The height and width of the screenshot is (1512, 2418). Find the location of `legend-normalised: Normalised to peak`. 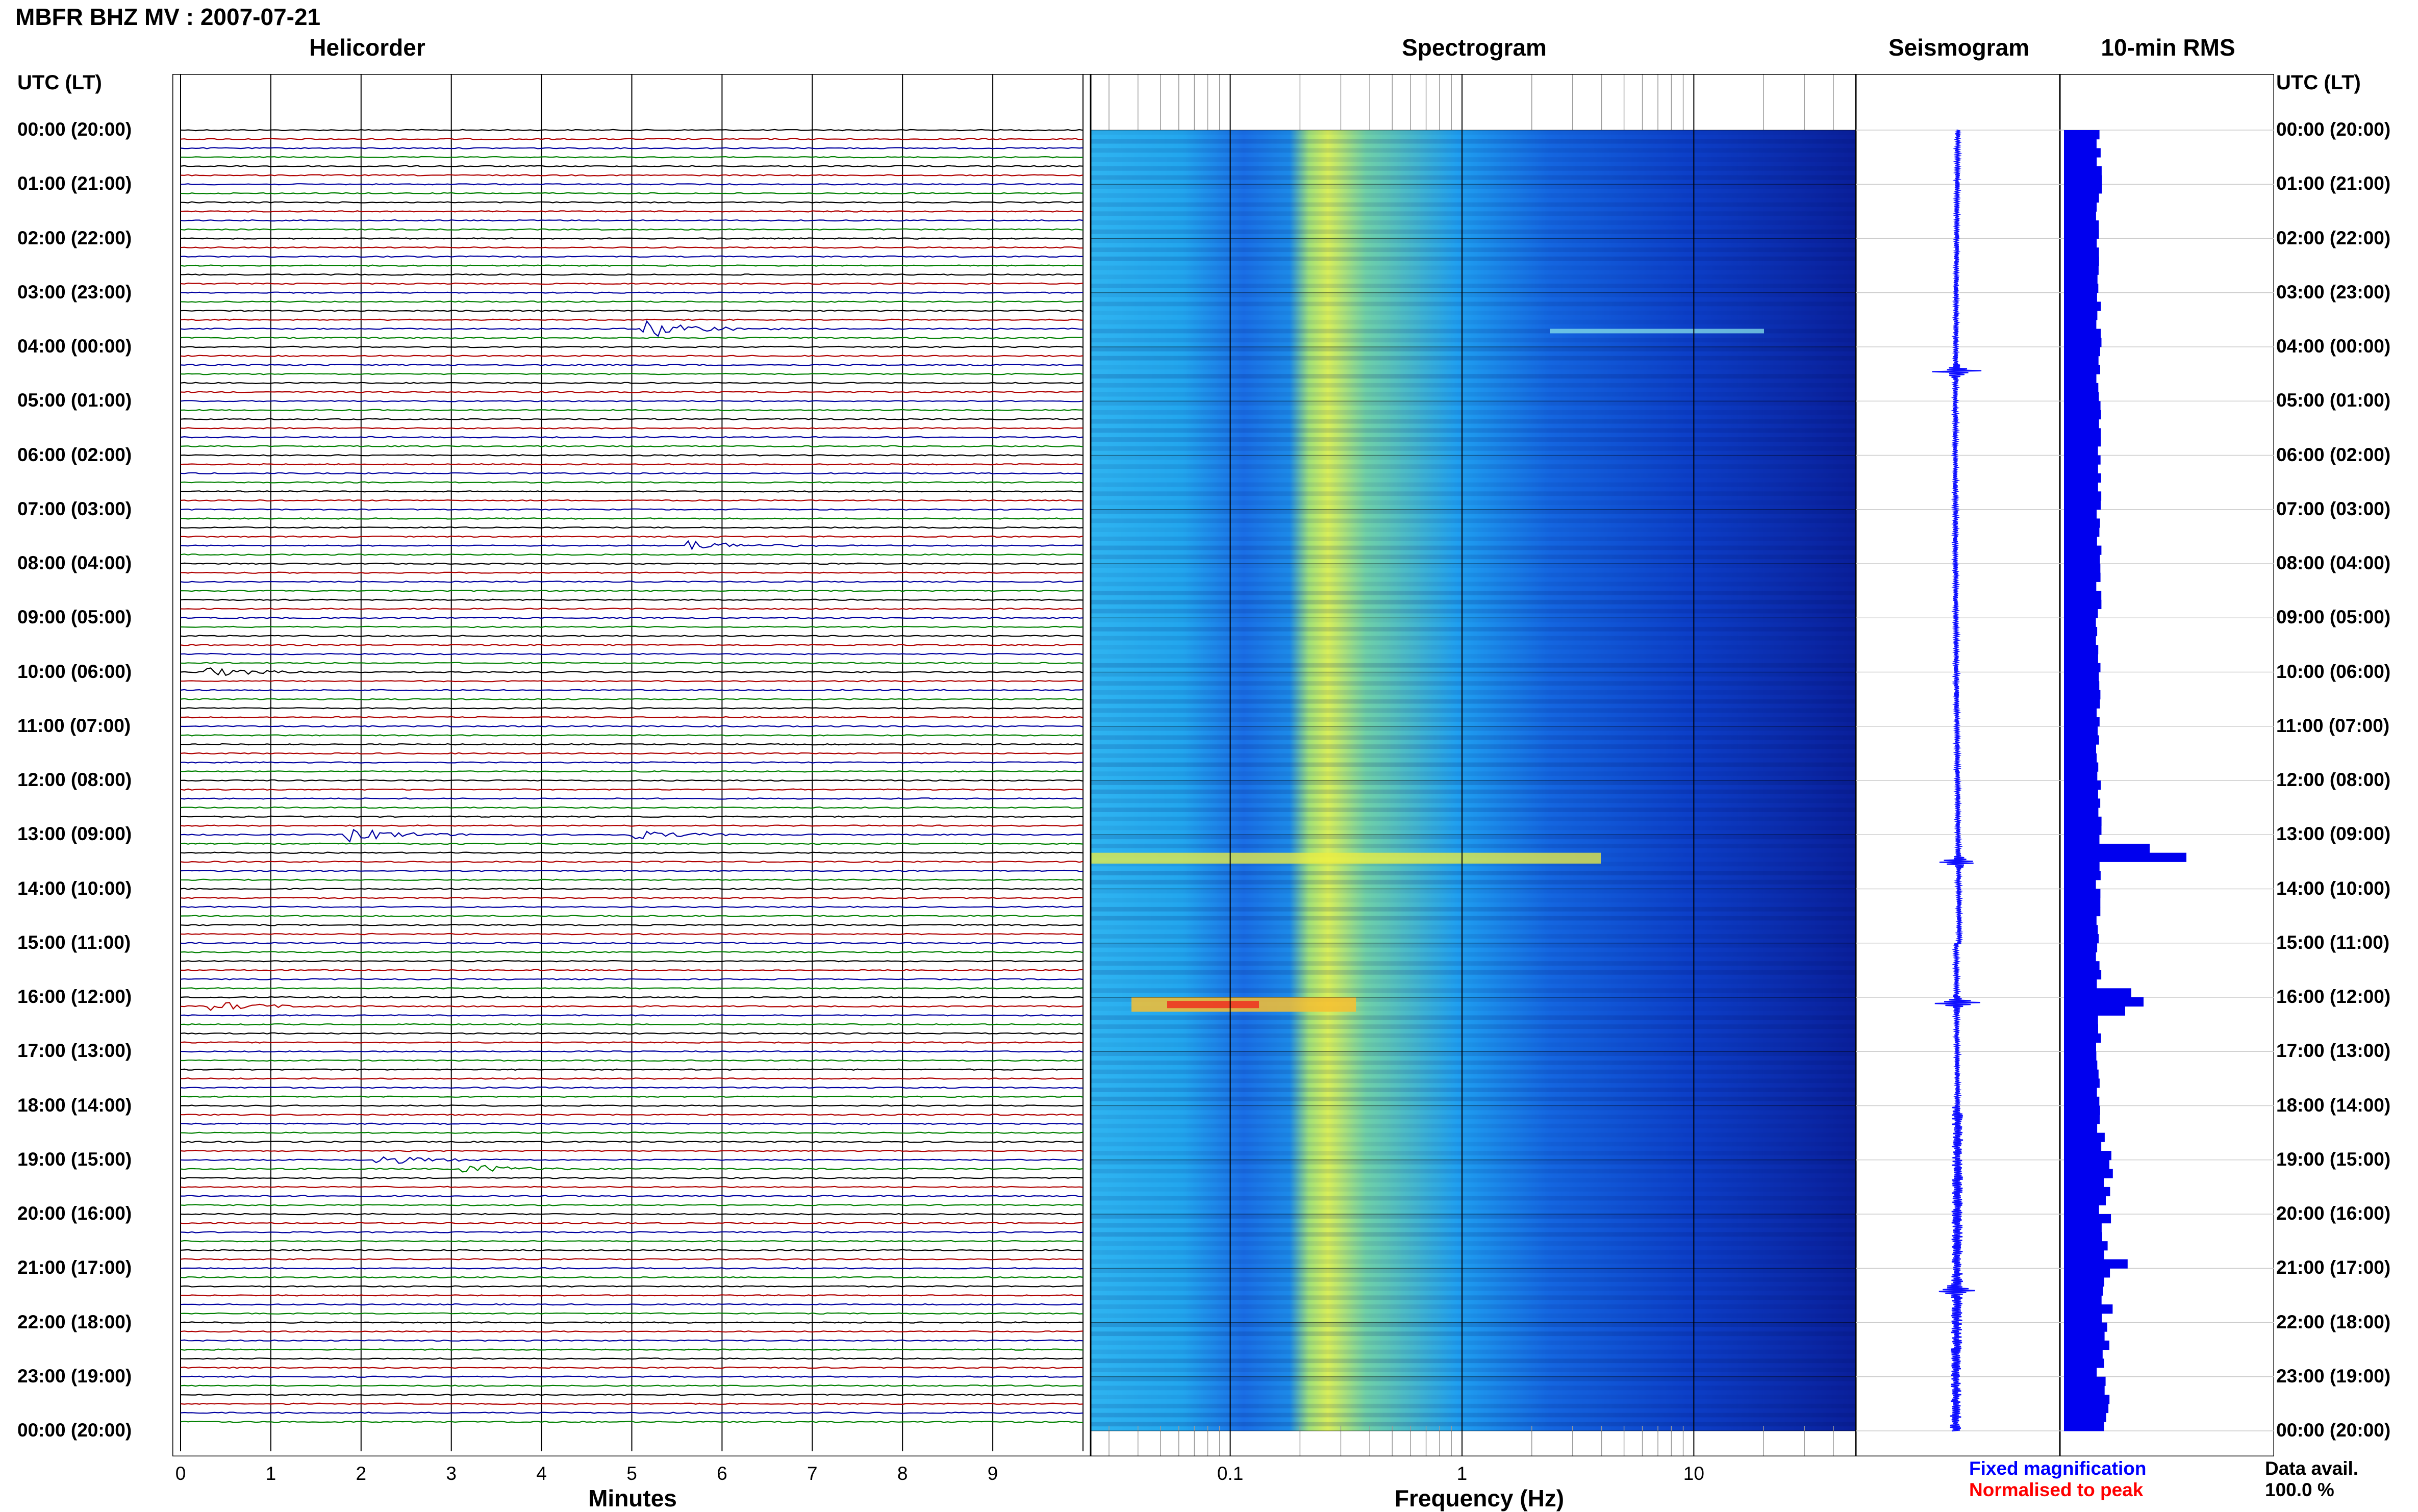

legend-normalised: Normalised to peak is located at coordinates (2057, 1489).